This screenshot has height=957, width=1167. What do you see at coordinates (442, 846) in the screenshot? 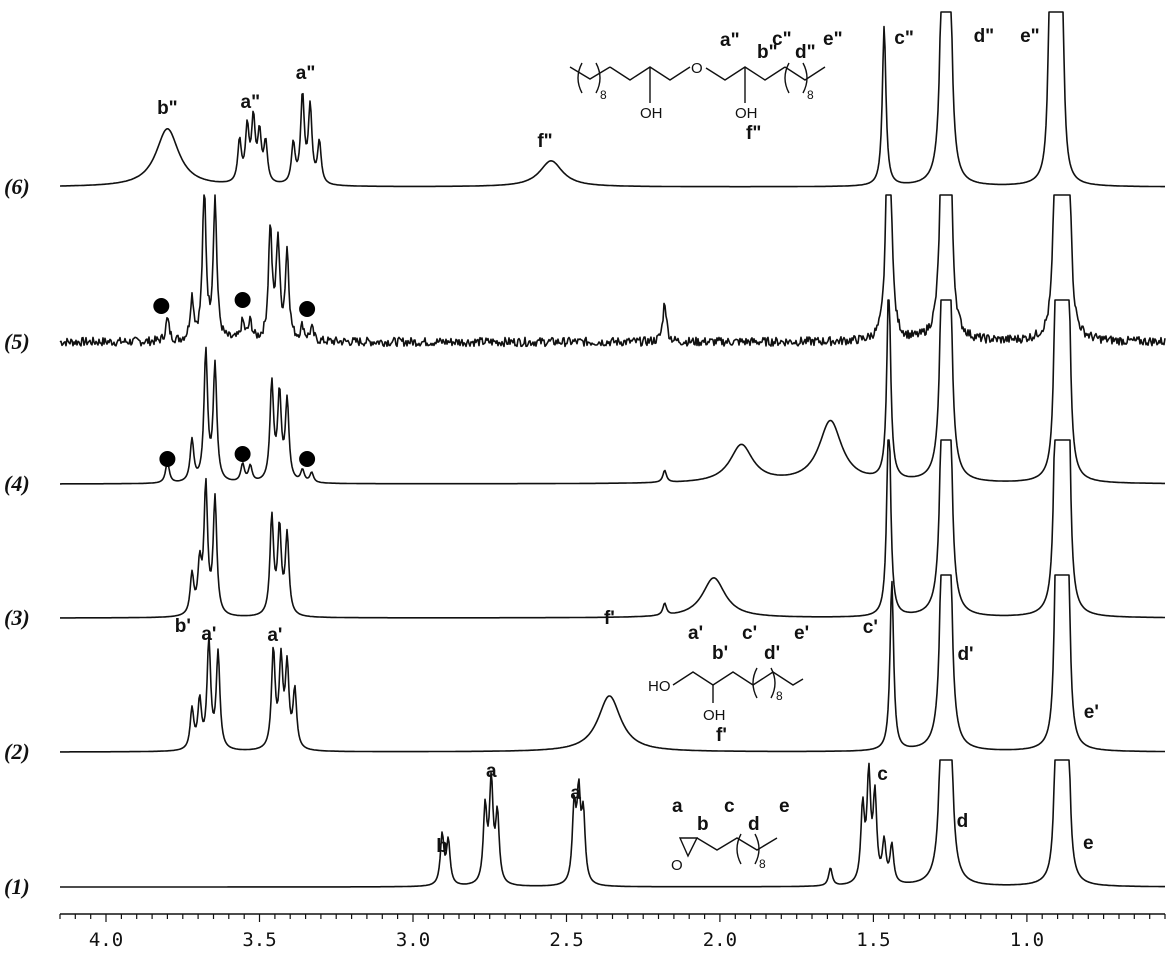
I see `peak-label-1-0: b` at bounding box center [442, 846].